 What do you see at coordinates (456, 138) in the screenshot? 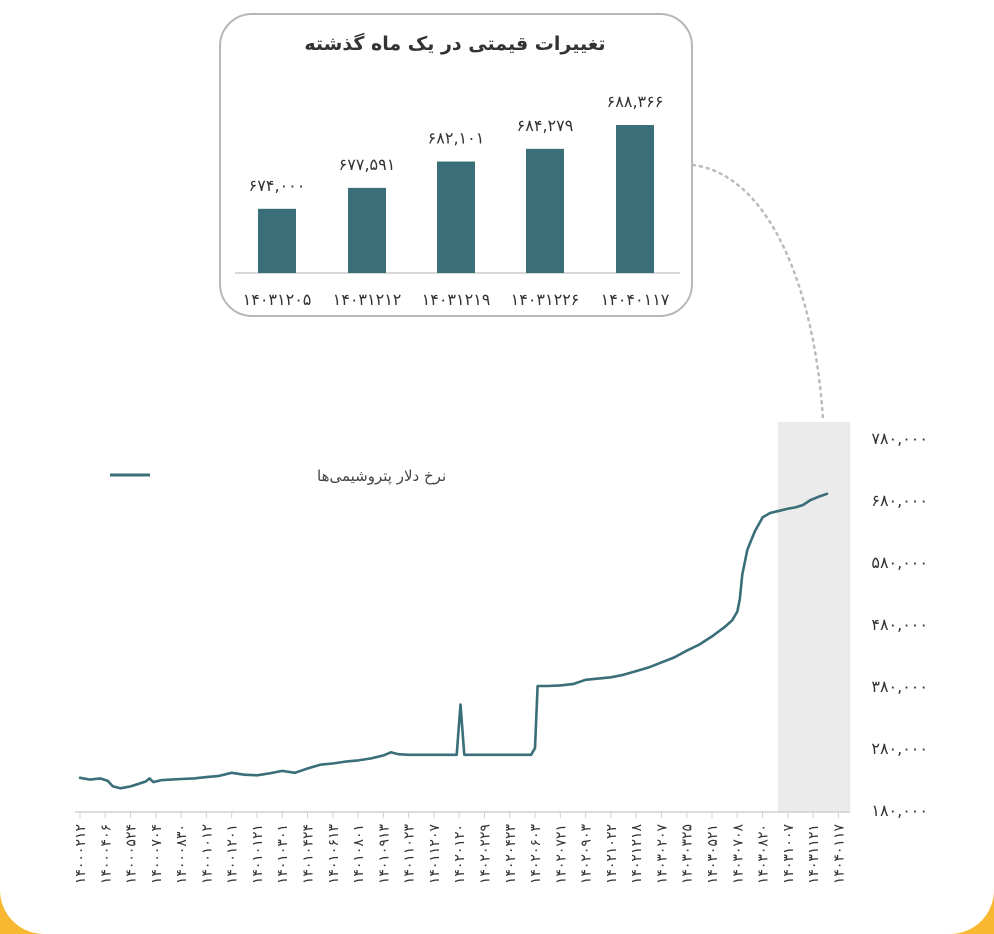
I see `bar-value-label: ۶۸۲,۱۰۱` at bounding box center [456, 138].